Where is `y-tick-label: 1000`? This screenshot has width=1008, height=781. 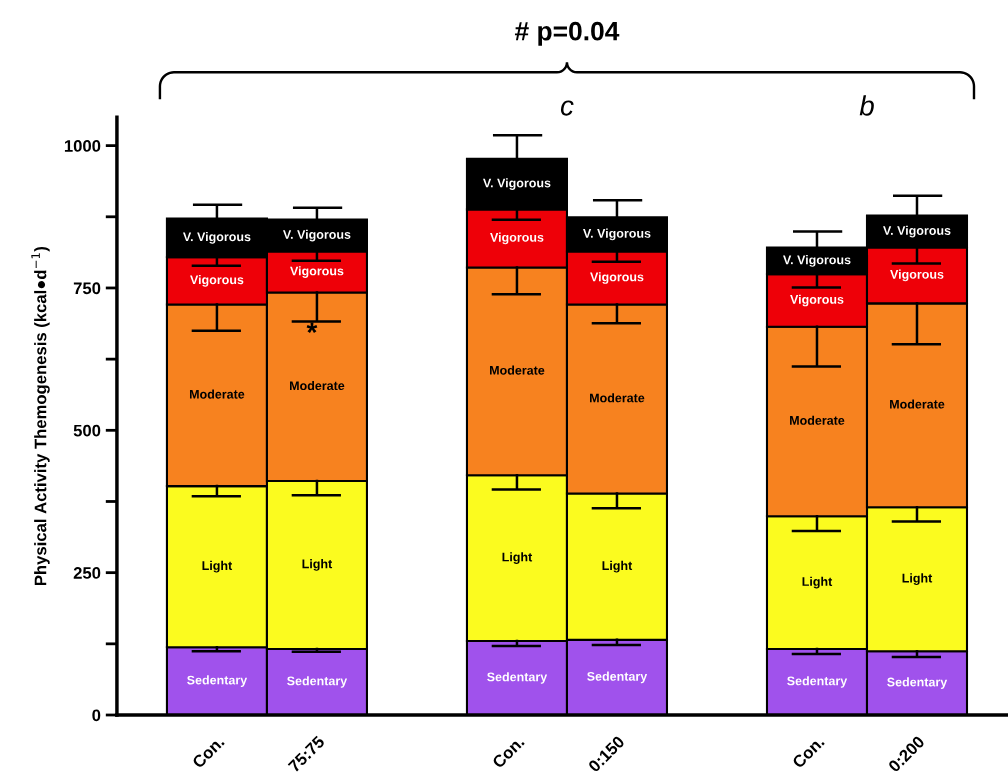 y-tick-label: 1000 is located at coordinates (82, 146).